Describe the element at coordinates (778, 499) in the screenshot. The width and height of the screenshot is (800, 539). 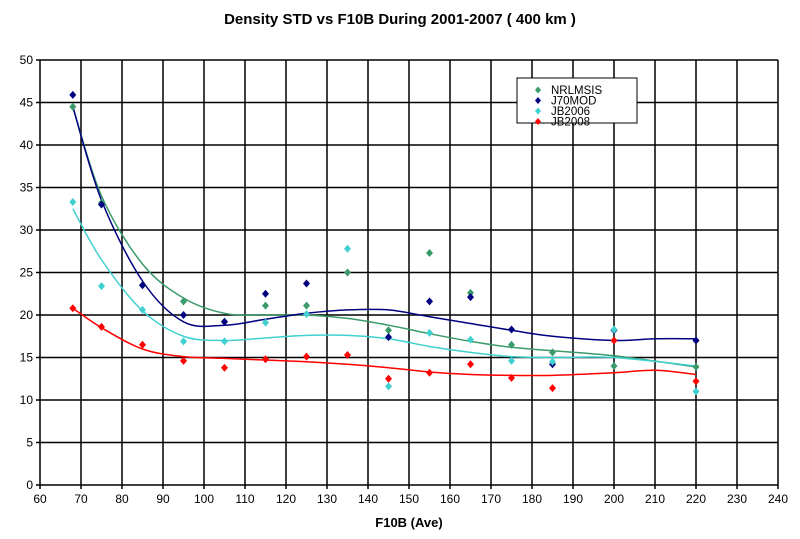
I see `x-tick-label: 240` at that location.